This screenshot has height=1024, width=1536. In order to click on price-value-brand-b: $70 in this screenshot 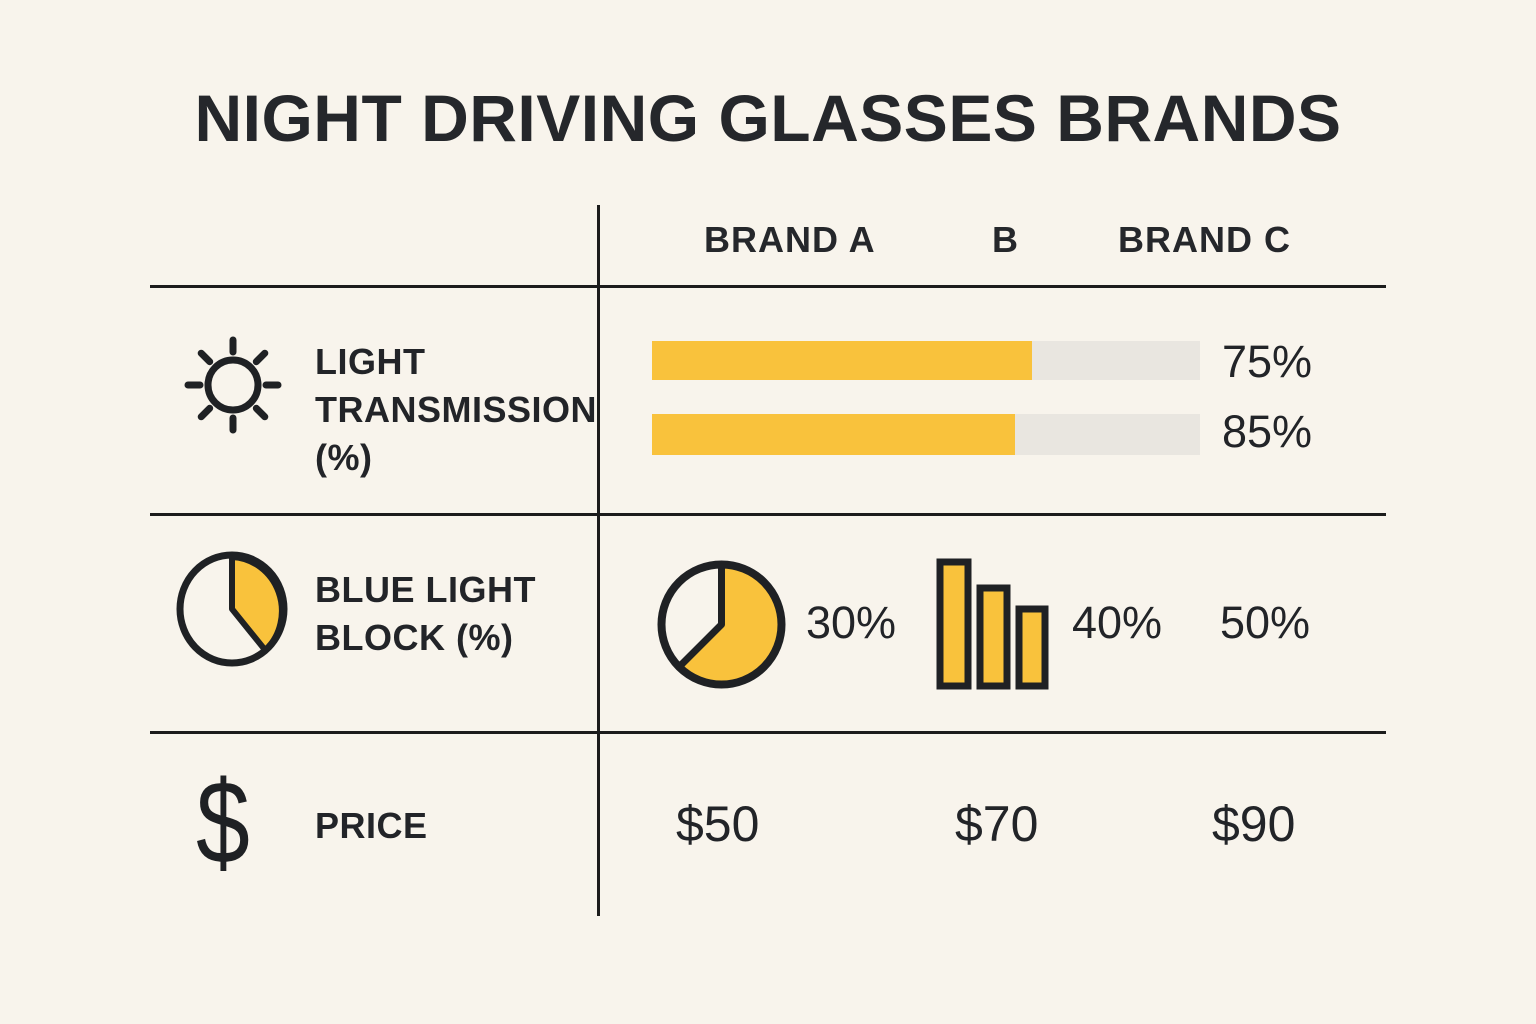, I will do `click(997, 824)`.